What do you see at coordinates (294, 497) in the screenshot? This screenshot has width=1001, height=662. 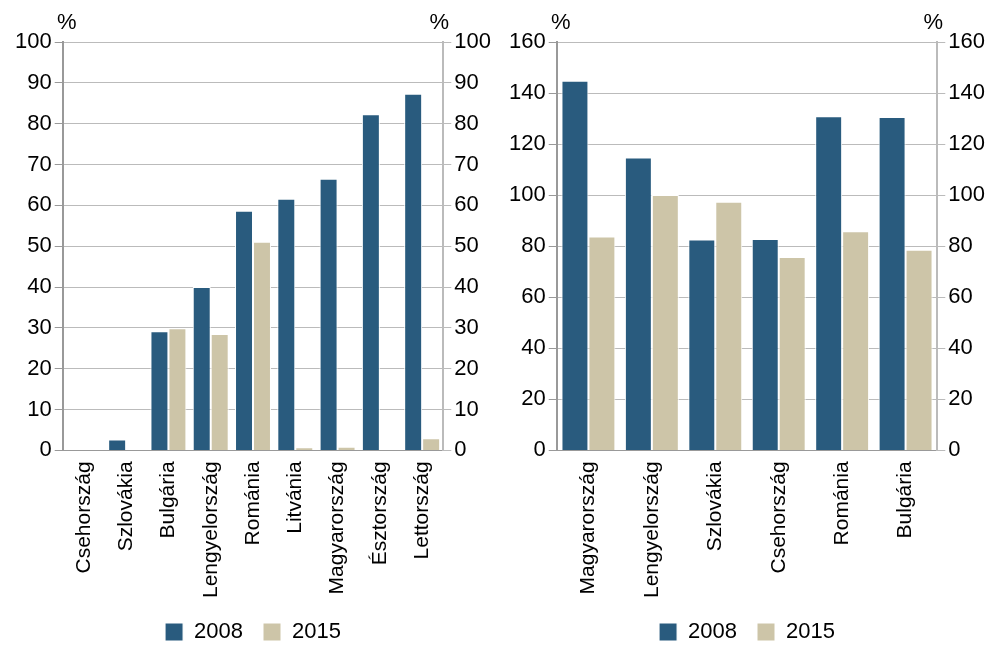 I see `x-tick-label: Litvánia` at bounding box center [294, 497].